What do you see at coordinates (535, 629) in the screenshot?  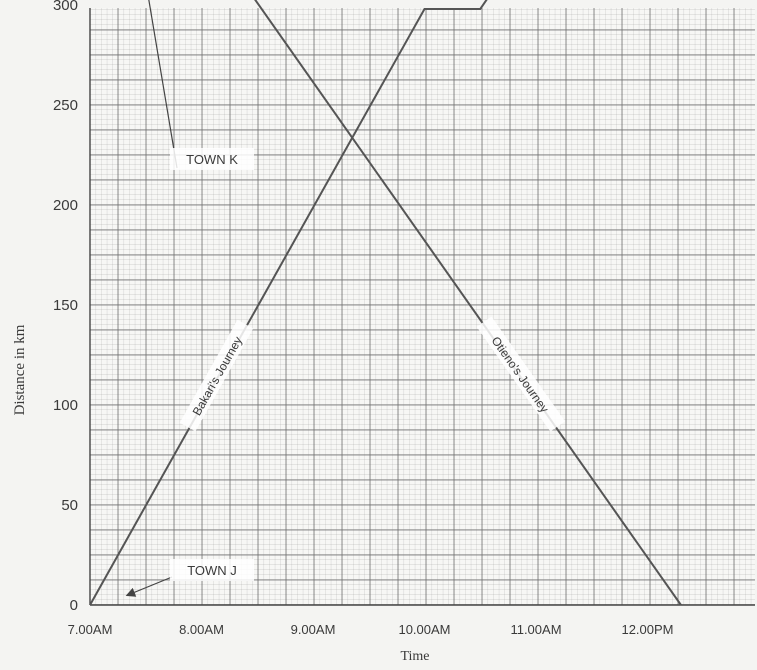 I see `x-tick-label: 11.00AM` at bounding box center [535, 629].